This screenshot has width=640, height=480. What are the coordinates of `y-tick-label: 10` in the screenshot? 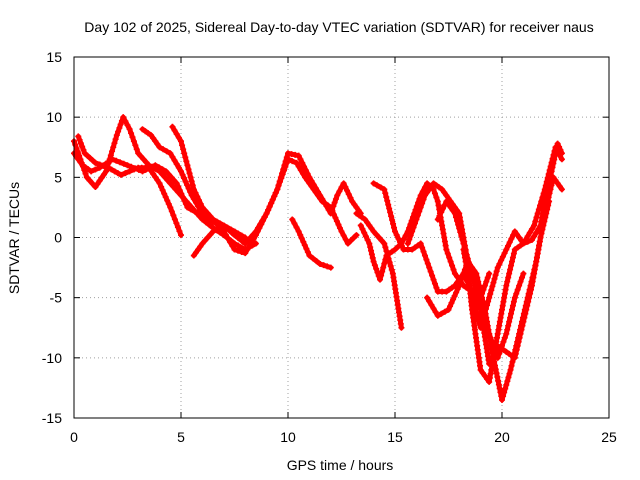 It's located at (54, 117).